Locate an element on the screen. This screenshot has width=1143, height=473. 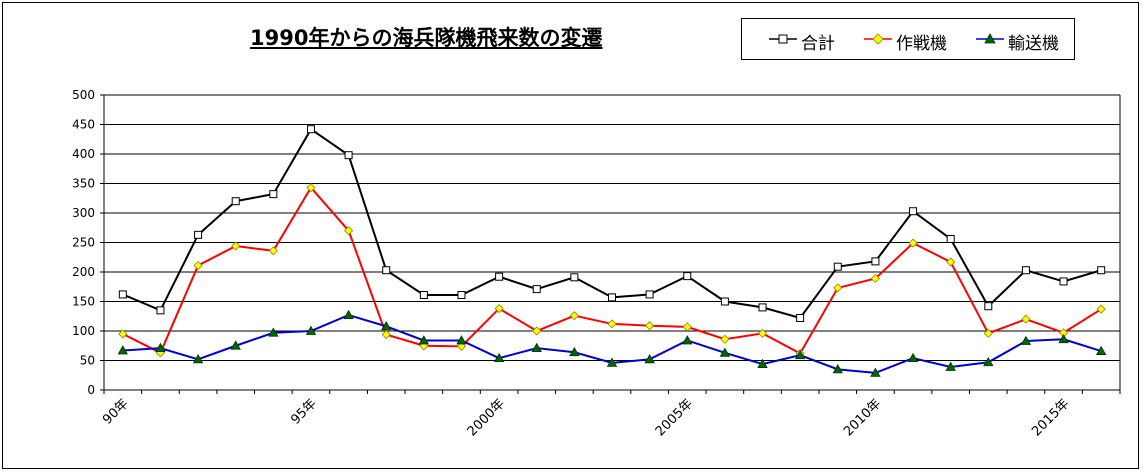
y-tick-label: 0 is located at coordinates (91, 390).